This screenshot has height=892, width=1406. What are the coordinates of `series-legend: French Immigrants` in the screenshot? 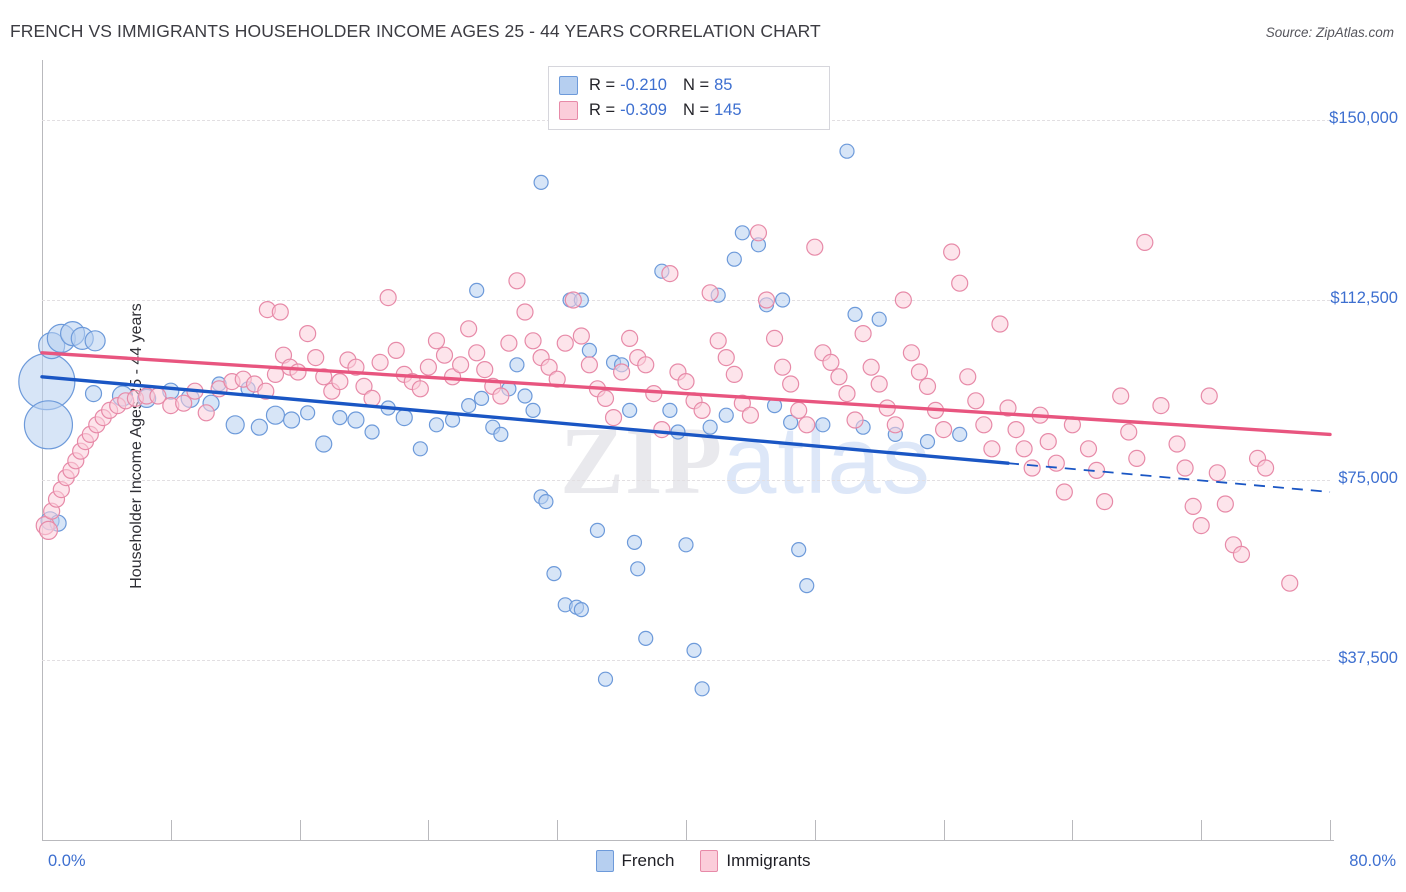 It's located at (703, 861).